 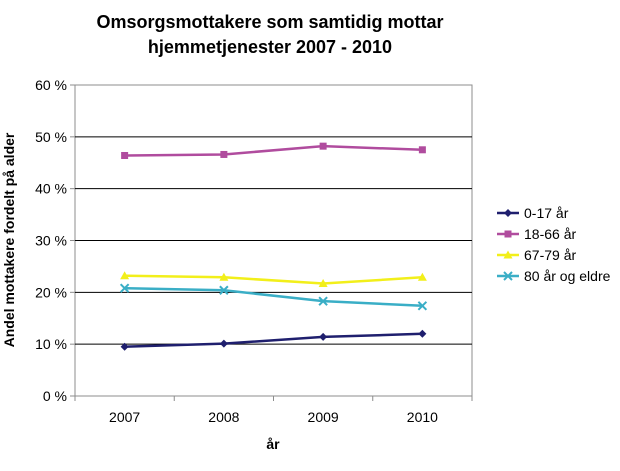 What do you see at coordinates (51, 292) in the screenshot?
I see `y-tick-label: 20 %` at bounding box center [51, 292].